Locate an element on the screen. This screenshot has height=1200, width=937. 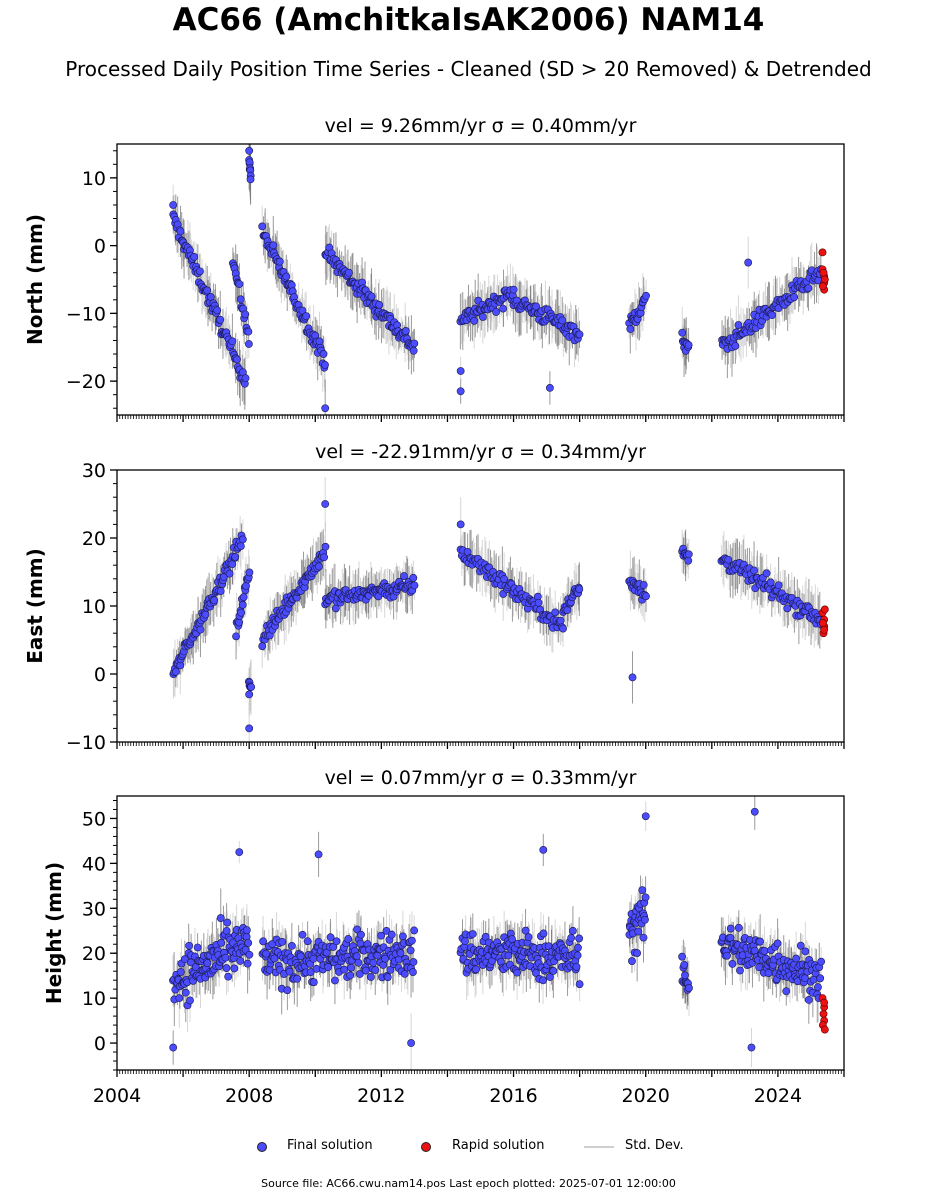
chart-title: AC66 (AmchitkaIsAK2006) NAM14 is located at coordinates (468, 20).